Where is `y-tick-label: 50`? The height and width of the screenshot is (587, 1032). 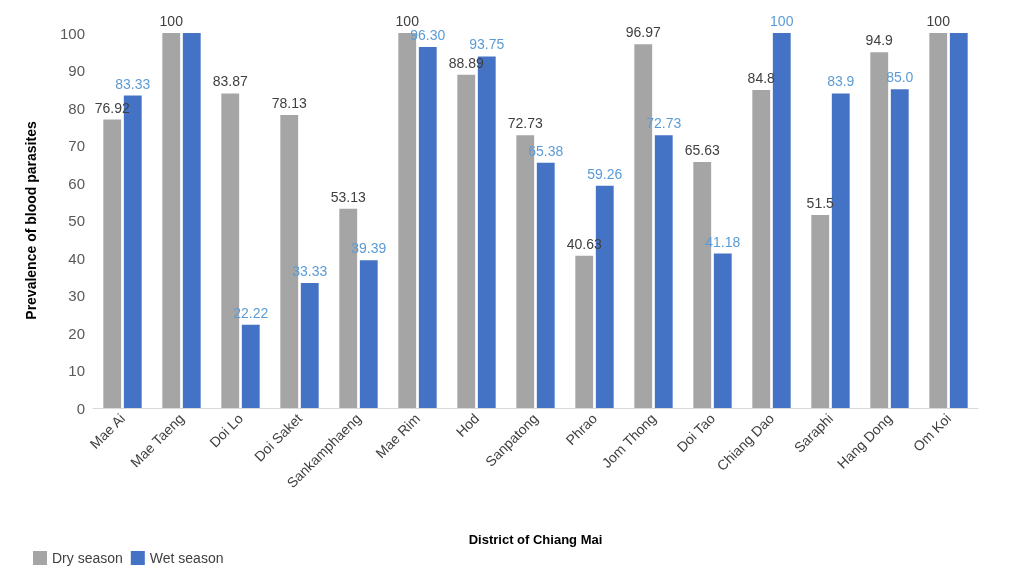
y-tick-label: 50 is located at coordinates (76, 220).